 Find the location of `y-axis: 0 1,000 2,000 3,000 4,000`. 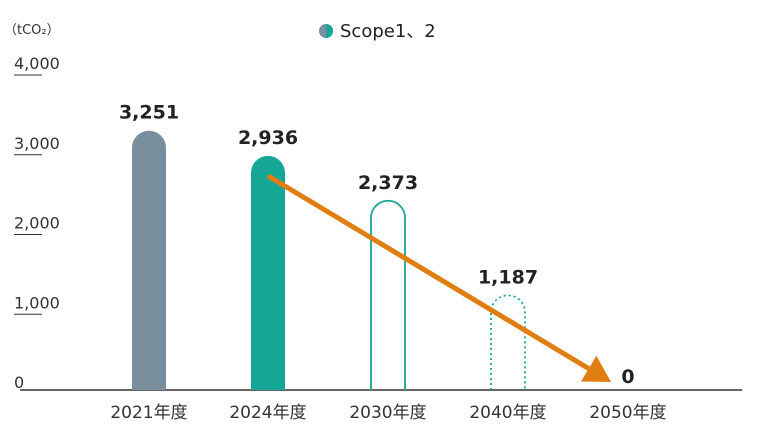

y-axis: 0 1,000 2,000 3,000 4,000 is located at coordinates (37, 223).